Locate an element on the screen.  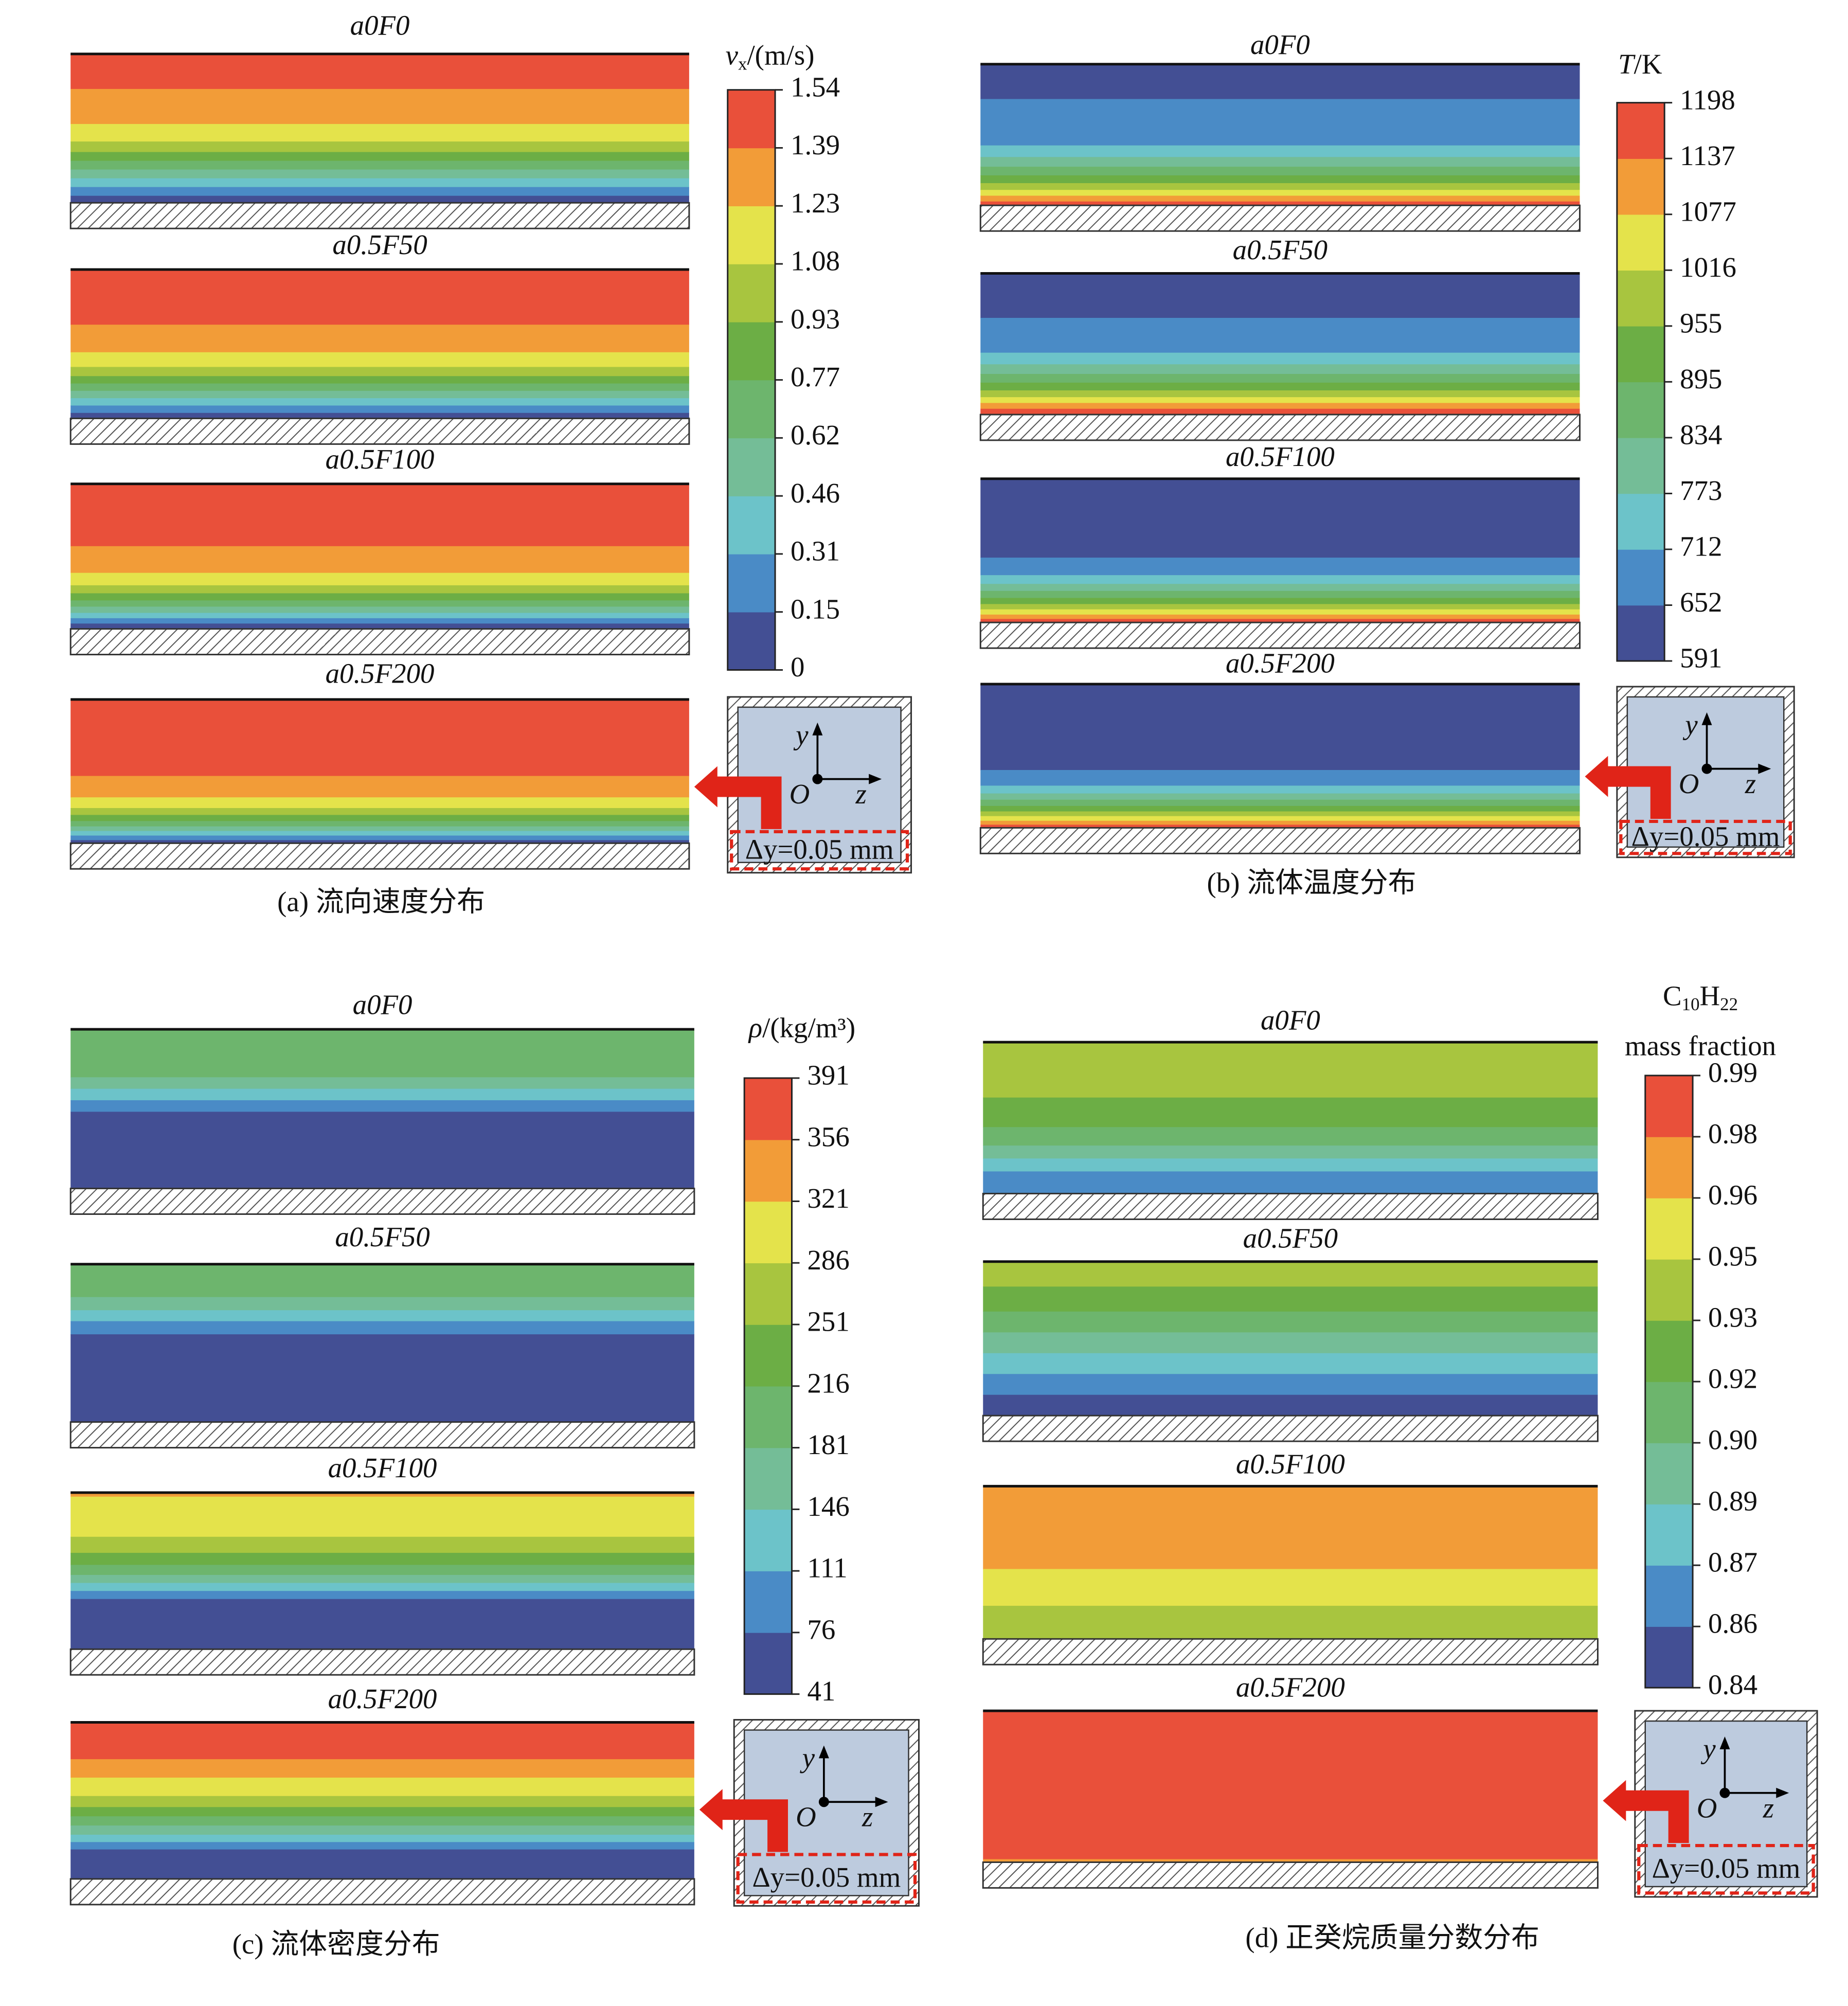
colorbar-tick-label: 181 is located at coordinates (828, 1445).